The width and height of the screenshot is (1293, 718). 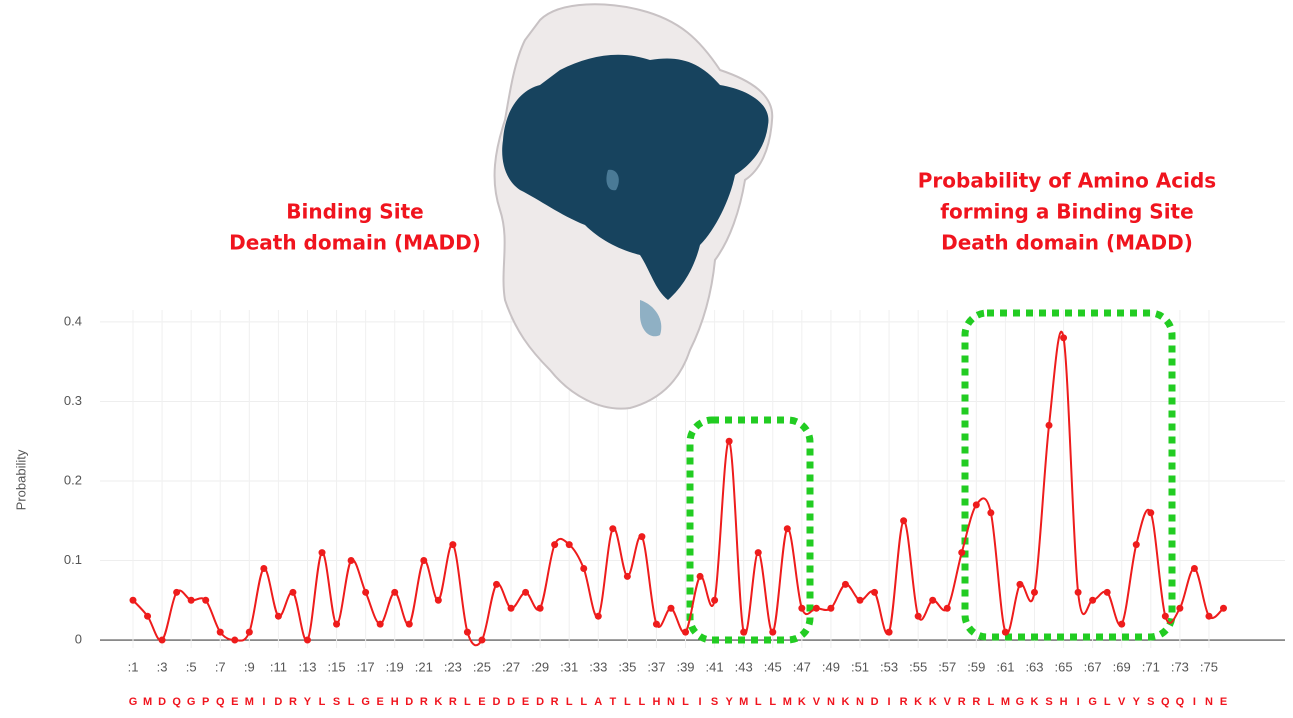 I want to click on x-tick-label: :25, so click(x=482, y=666).